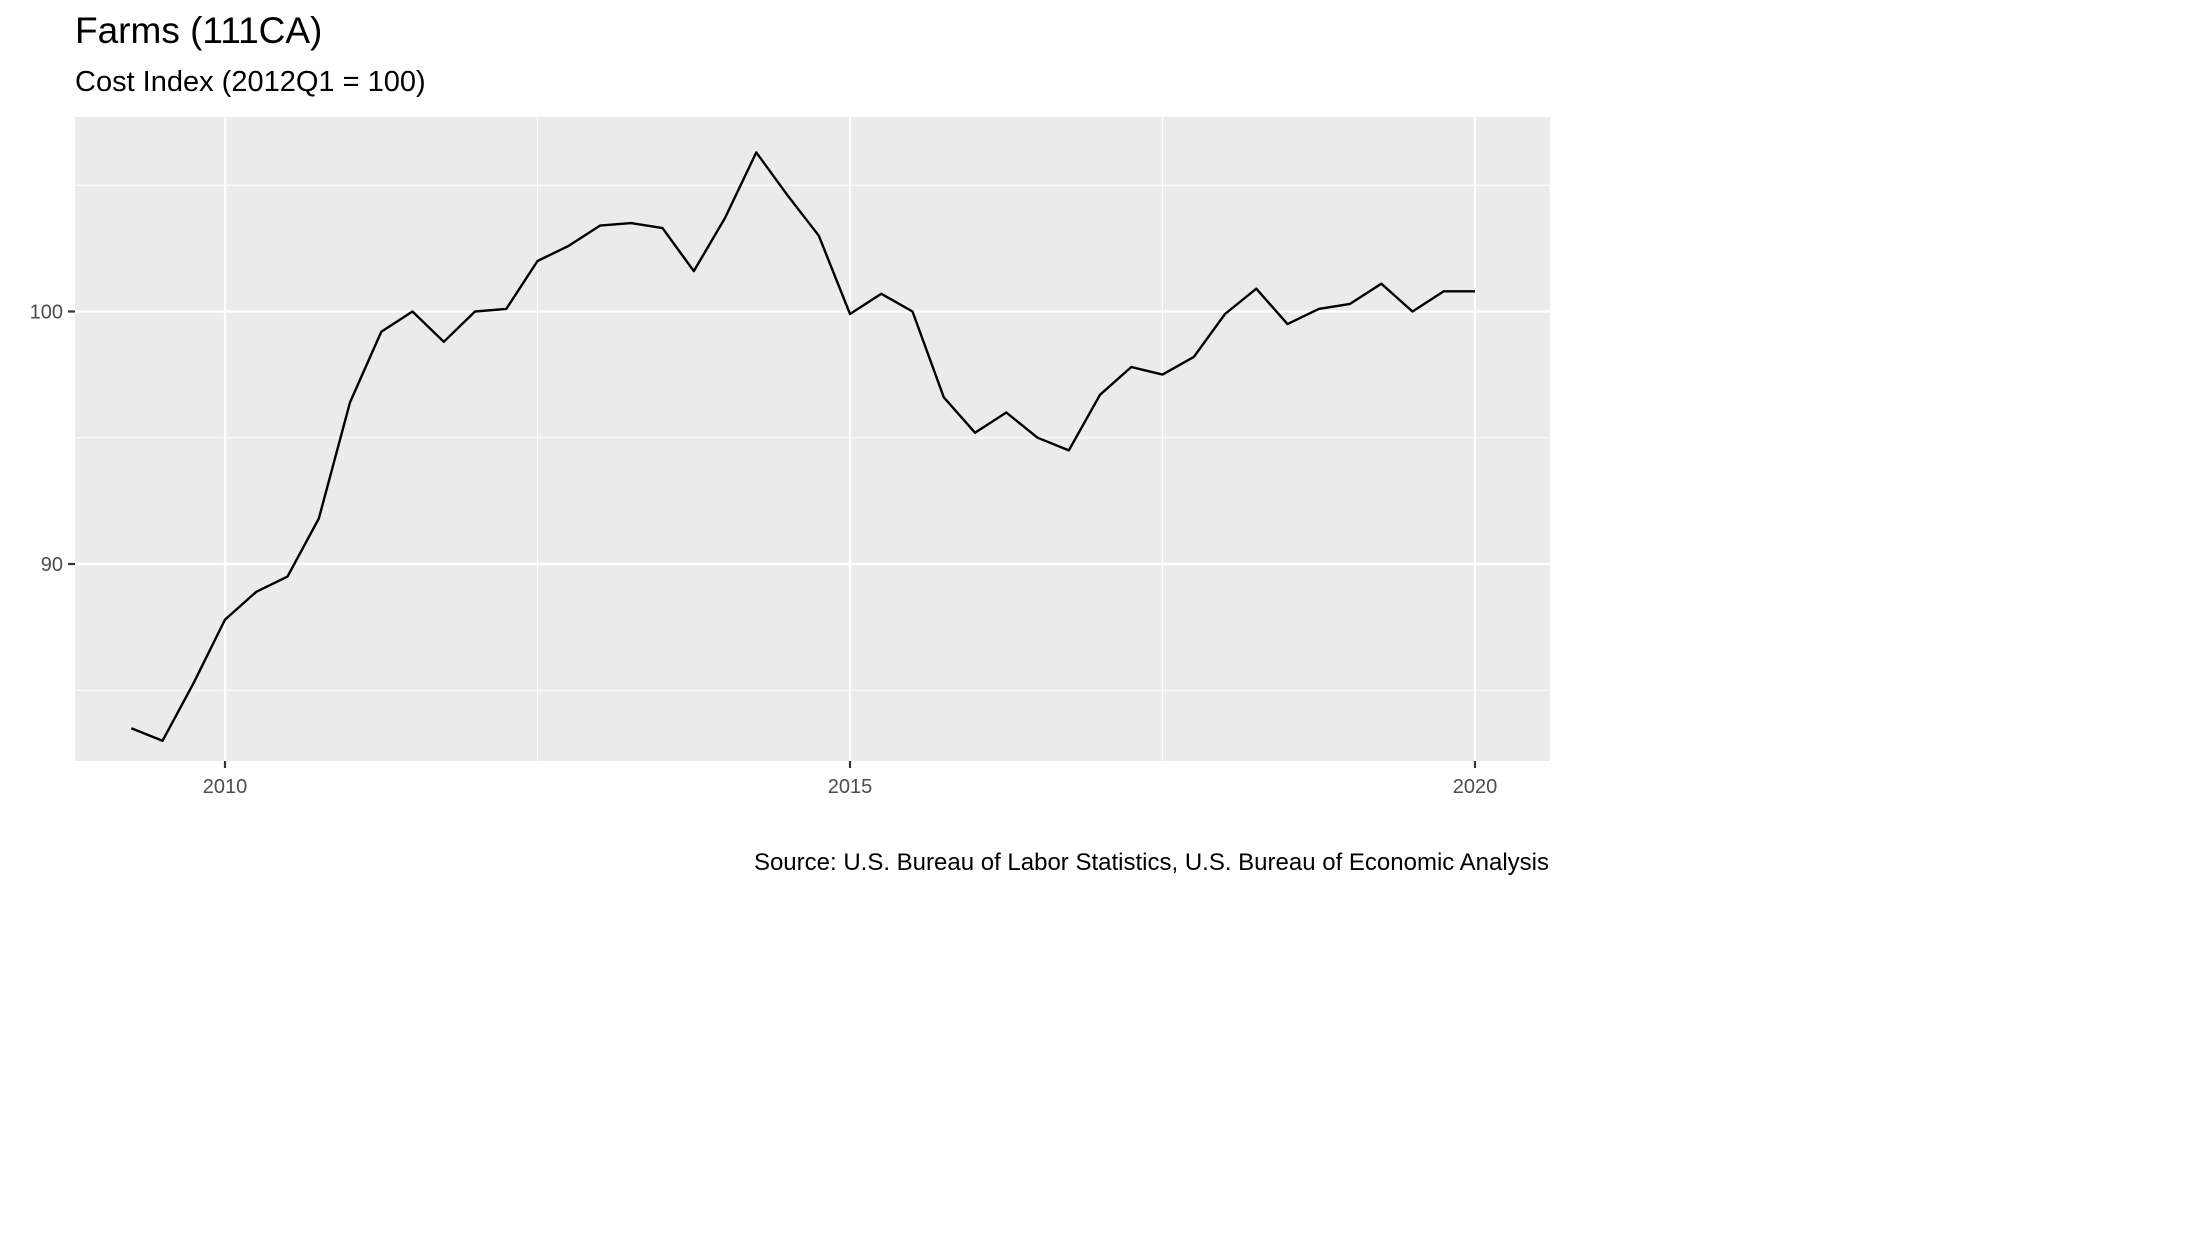 The width and height of the screenshot is (2187, 1250). I want to click on y-tick-label: 90, so click(52, 565).